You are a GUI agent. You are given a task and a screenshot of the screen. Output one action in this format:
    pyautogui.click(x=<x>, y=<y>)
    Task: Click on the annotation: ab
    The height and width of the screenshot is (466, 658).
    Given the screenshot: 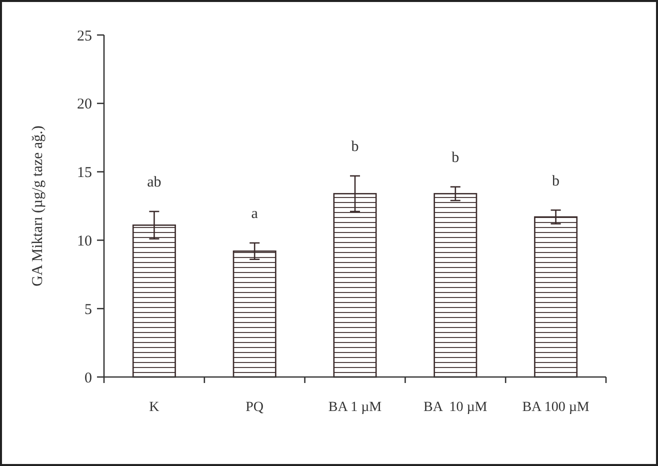 What is the action you would take?
    pyautogui.click(x=154, y=182)
    